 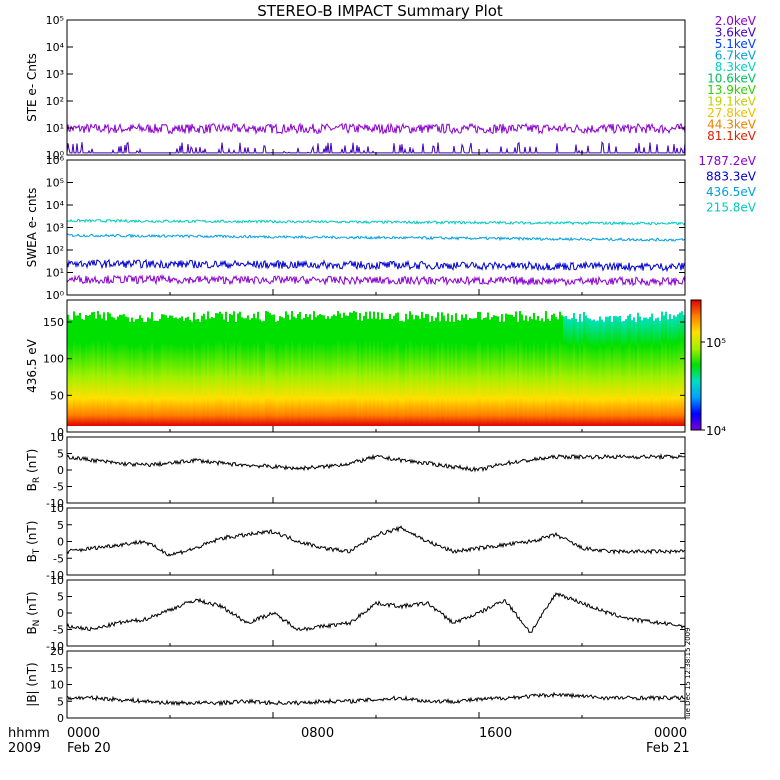 I want to click on colorbar-label-0: 10⁴, so click(x=716, y=431).